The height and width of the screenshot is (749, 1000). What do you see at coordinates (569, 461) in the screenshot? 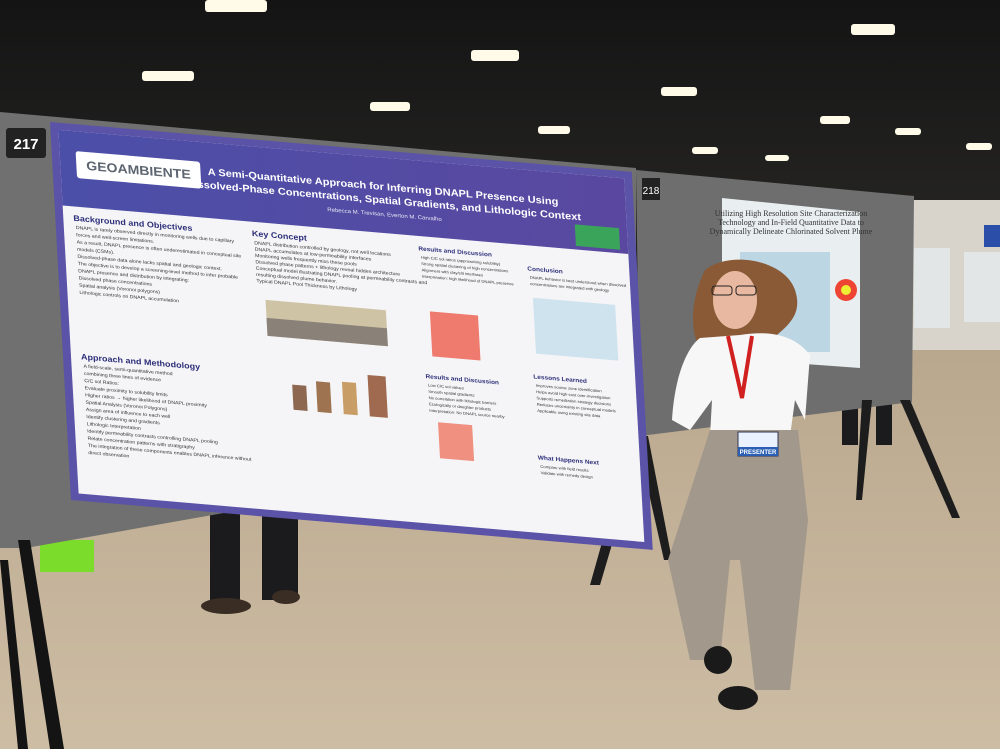
I see `section-heading: What Happens Next` at bounding box center [569, 461].